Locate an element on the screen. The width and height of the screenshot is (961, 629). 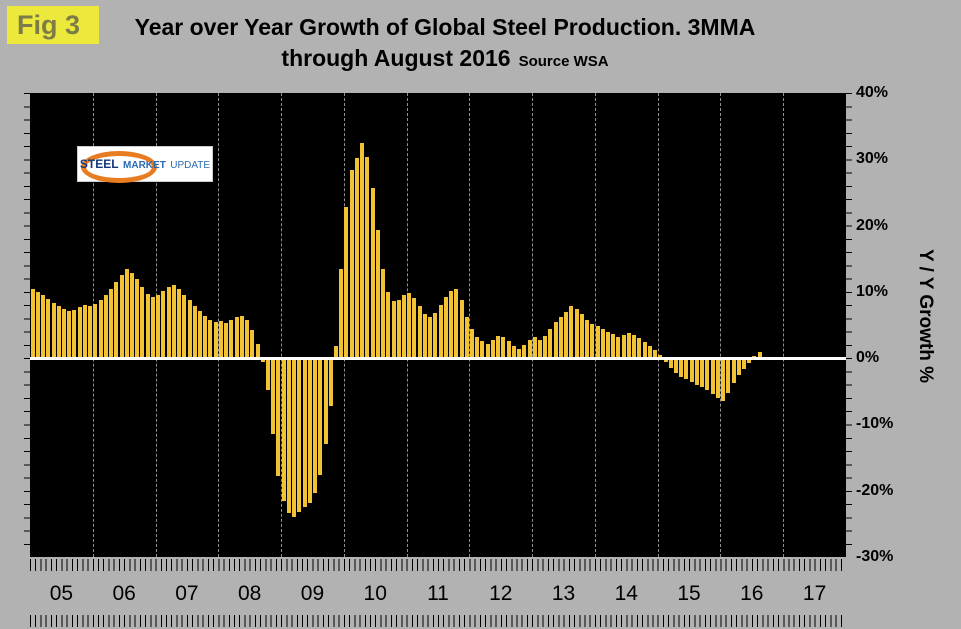
y-tick-label: -30% is located at coordinates (875, 556).